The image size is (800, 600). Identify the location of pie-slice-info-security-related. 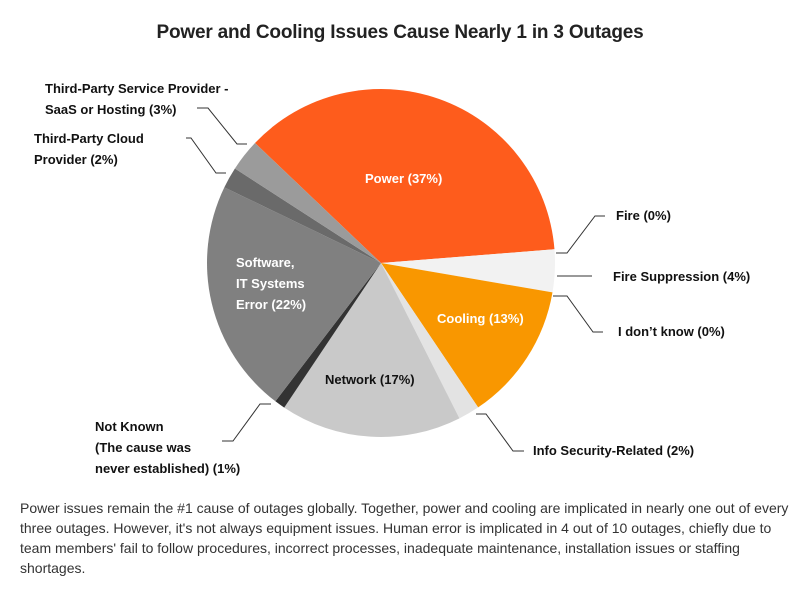
(430, 341).